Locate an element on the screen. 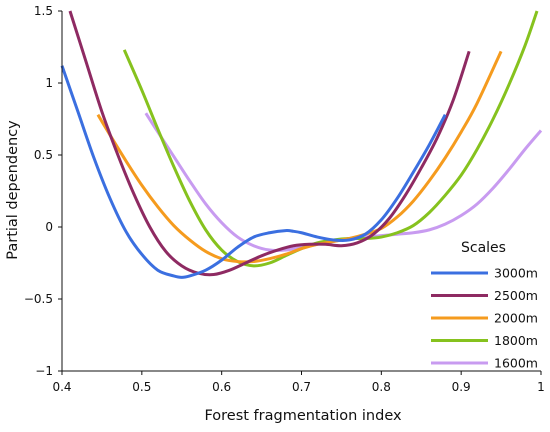 The width and height of the screenshot is (550, 432). legend: Scales 3000m 2500m 2000m 1800m 1600m is located at coordinates (484, 305).